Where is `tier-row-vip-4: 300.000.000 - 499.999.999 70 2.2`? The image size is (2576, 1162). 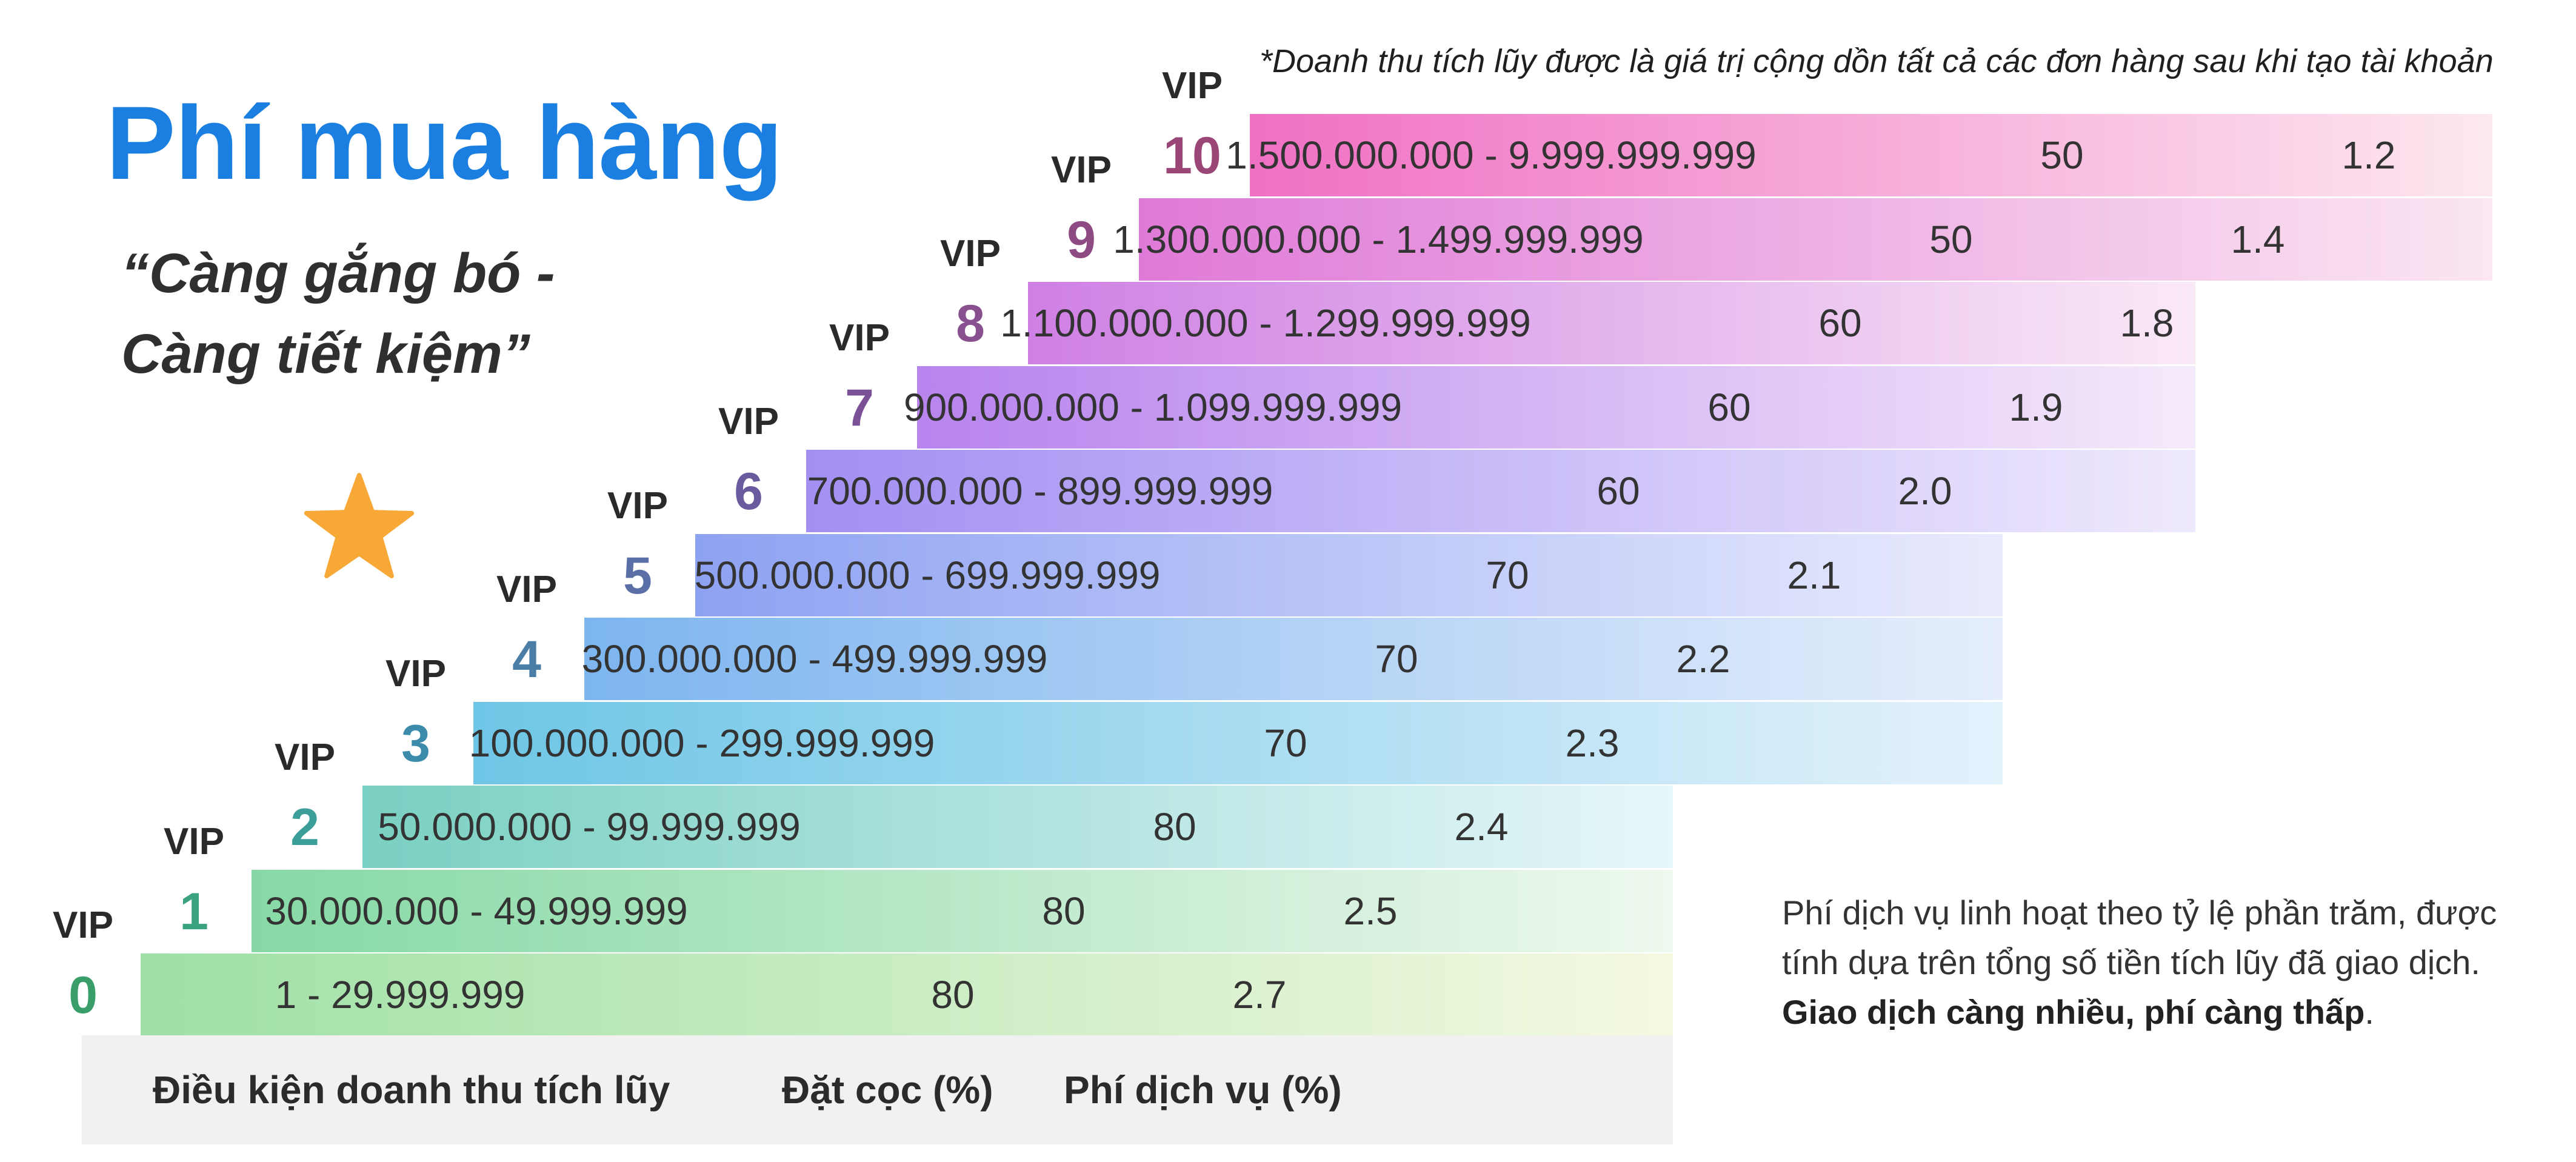 tier-row-vip-4: 300.000.000 - 499.999.999 70 2.2 is located at coordinates (1292, 659).